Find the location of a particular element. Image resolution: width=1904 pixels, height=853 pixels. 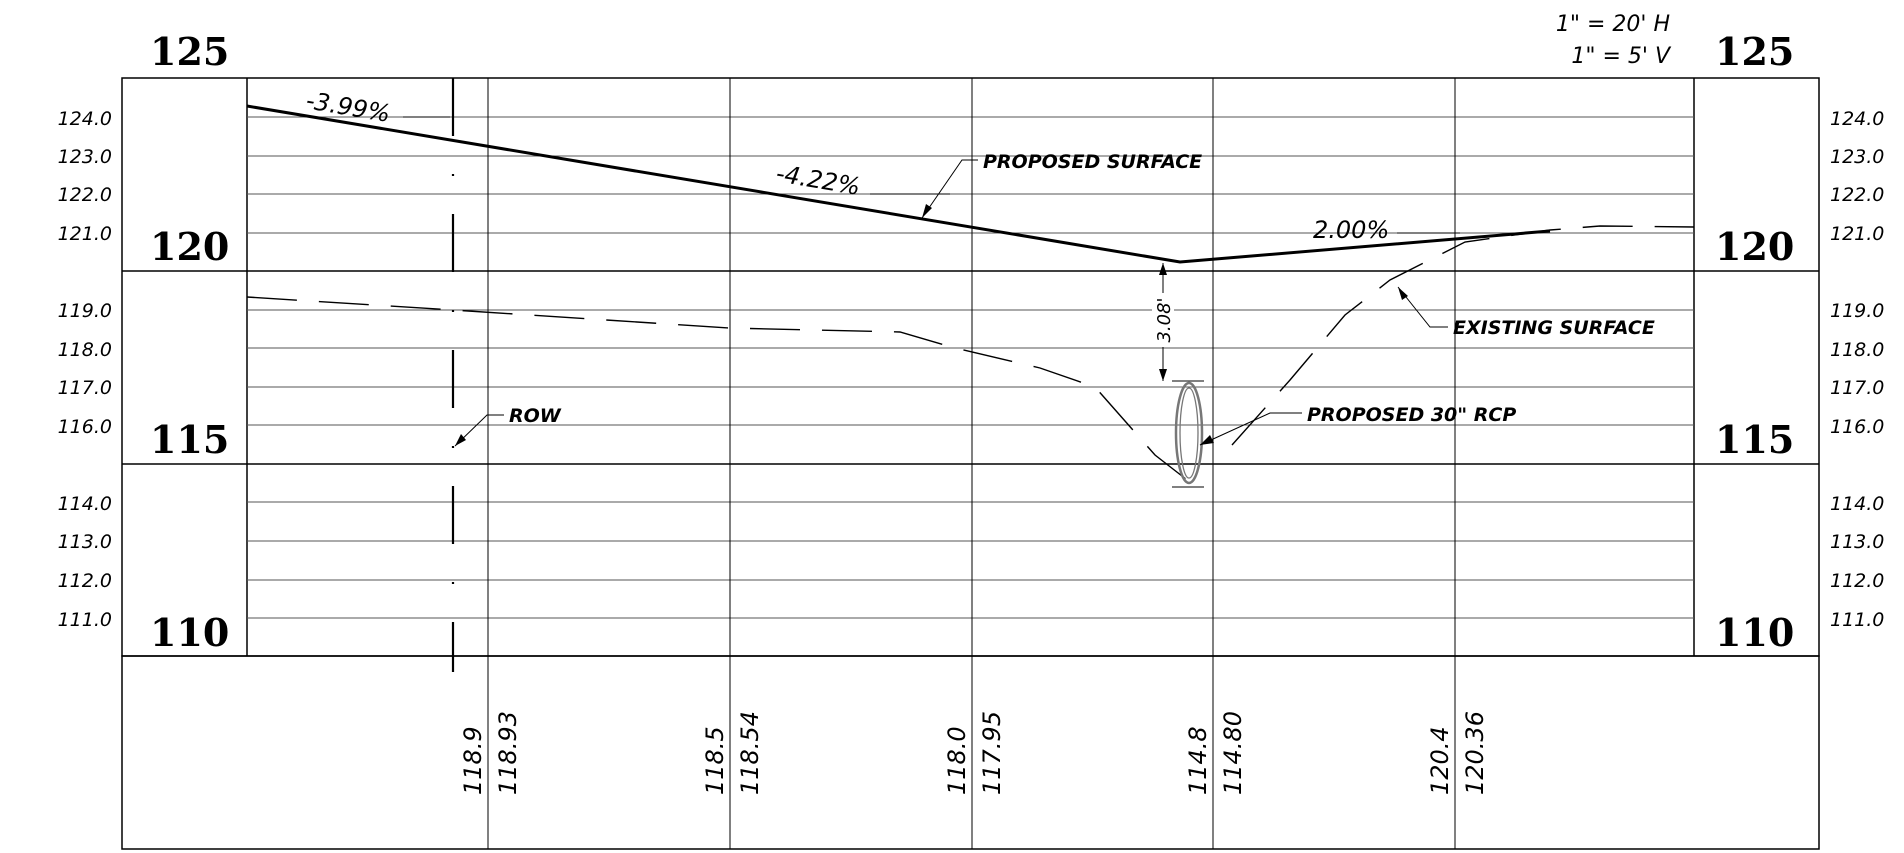

left-elev-124: 124.0 is located at coordinates (85, 119).